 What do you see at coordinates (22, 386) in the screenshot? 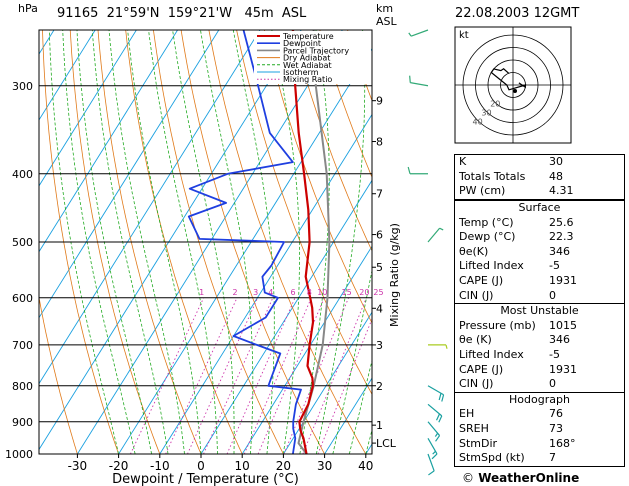
I see `pressure-tick-label: 800` at bounding box center [22, 386].